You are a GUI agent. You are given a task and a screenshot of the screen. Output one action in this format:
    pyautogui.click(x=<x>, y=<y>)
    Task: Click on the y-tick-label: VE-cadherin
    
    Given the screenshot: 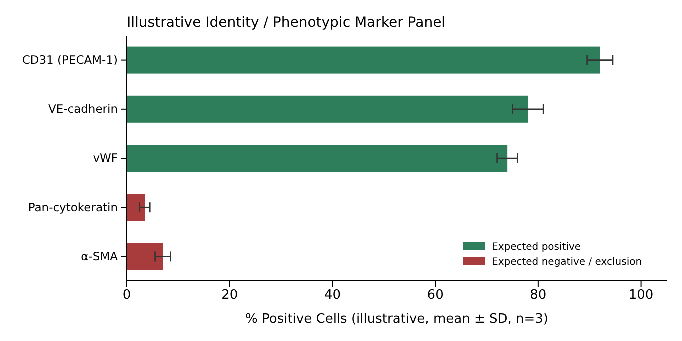 What is the action you would take?
    pyautogui.click(x=83, y=109)
    